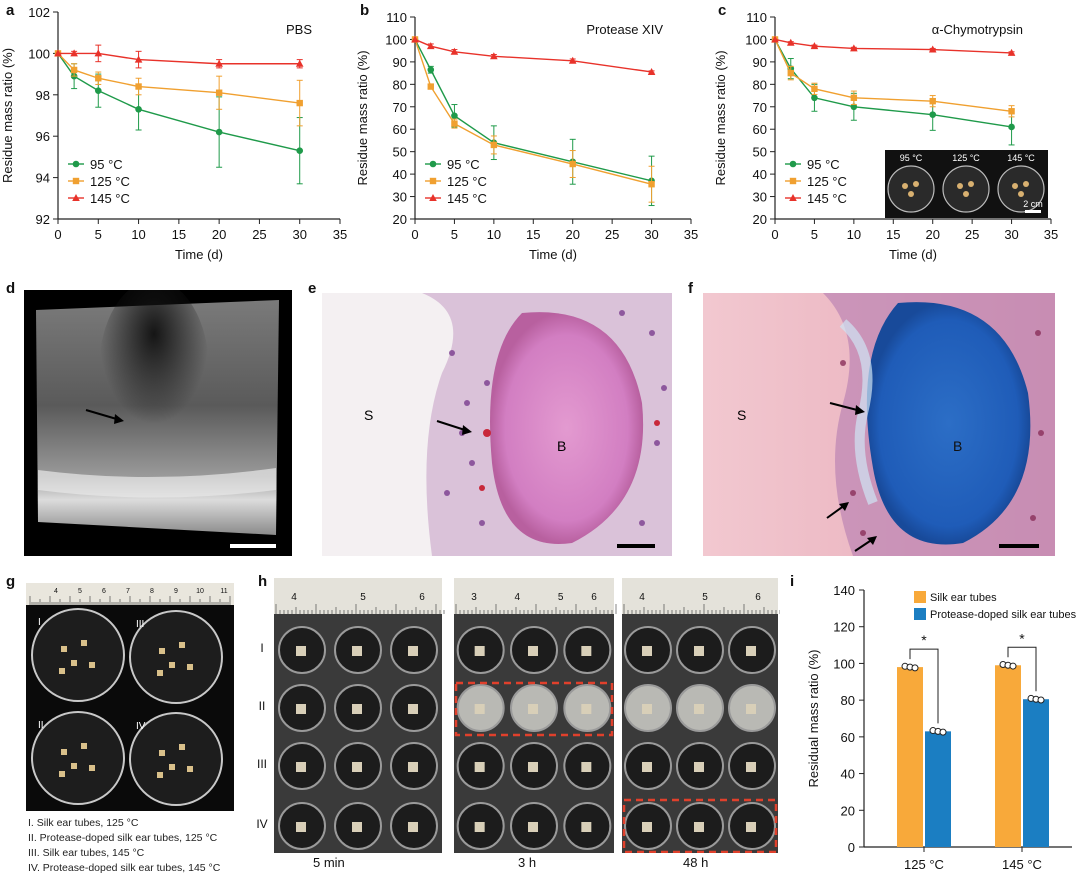 The image size is (1080, 874). Describe the element at coordinates (141, 726) in the screenshot. I see `dish-label: IV` at that location.